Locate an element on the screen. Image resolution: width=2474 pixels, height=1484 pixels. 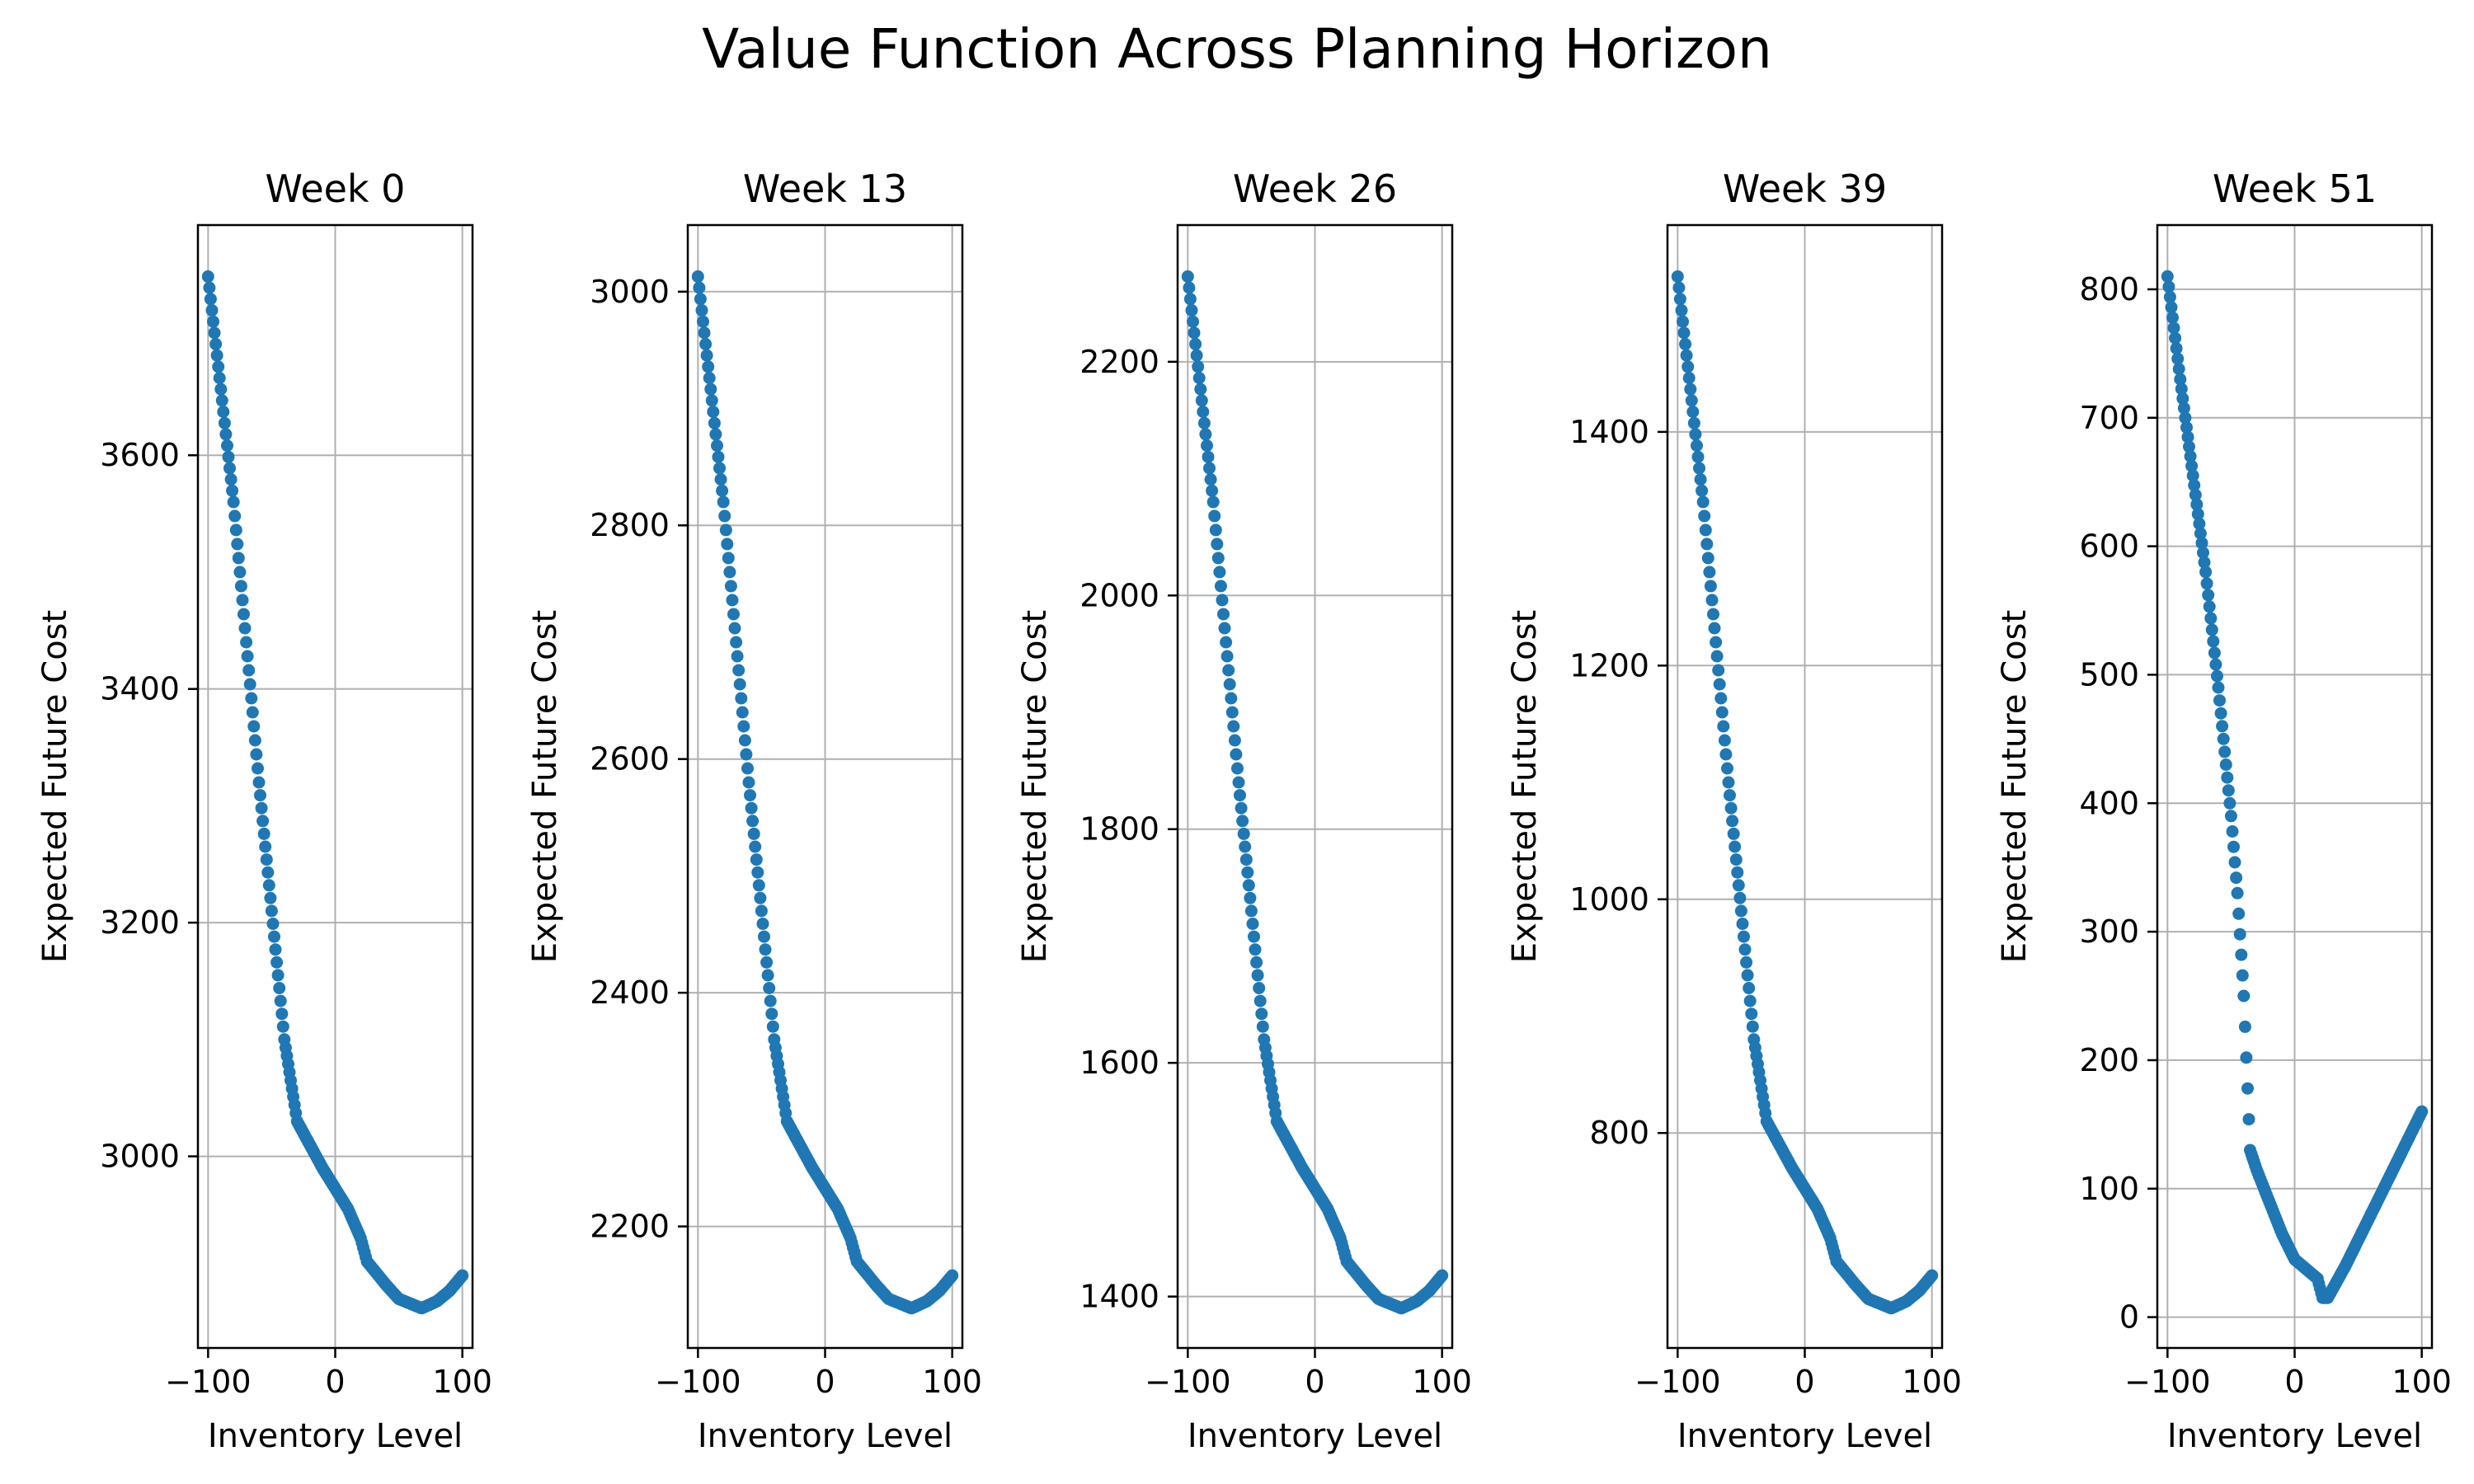
y-tick-label: 2000 is located at coordinates (1119, 595).